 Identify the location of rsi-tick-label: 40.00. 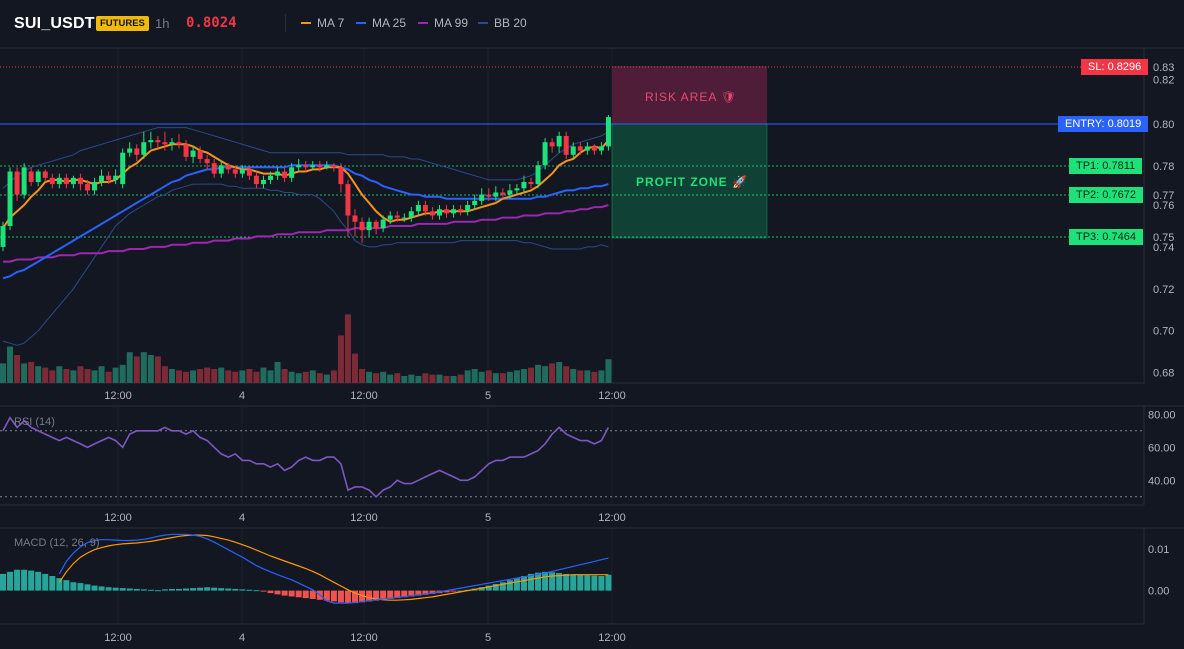
(1162, 481).